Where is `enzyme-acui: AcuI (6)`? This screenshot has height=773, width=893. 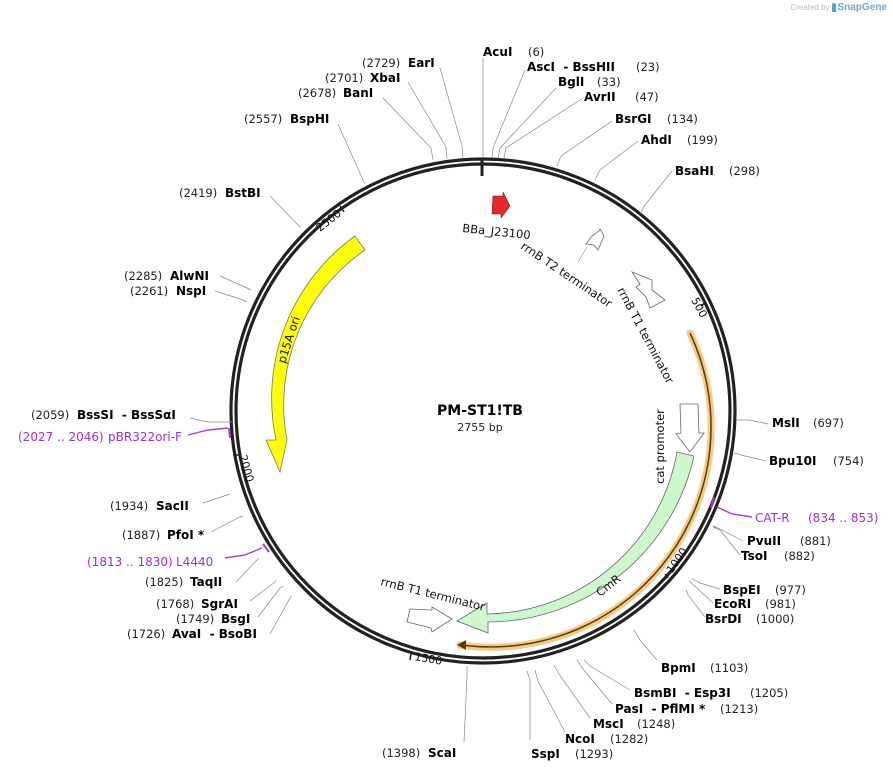
enzyme-acui: AcuI (6) is located at coordinates (513, 52).